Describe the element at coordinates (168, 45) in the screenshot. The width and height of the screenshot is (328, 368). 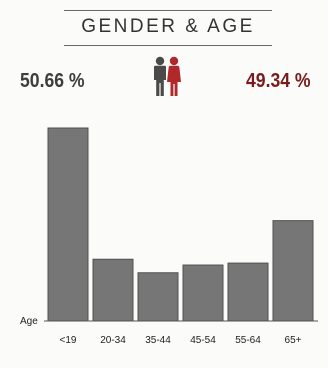
I see `title-bottom-rule` at that location.